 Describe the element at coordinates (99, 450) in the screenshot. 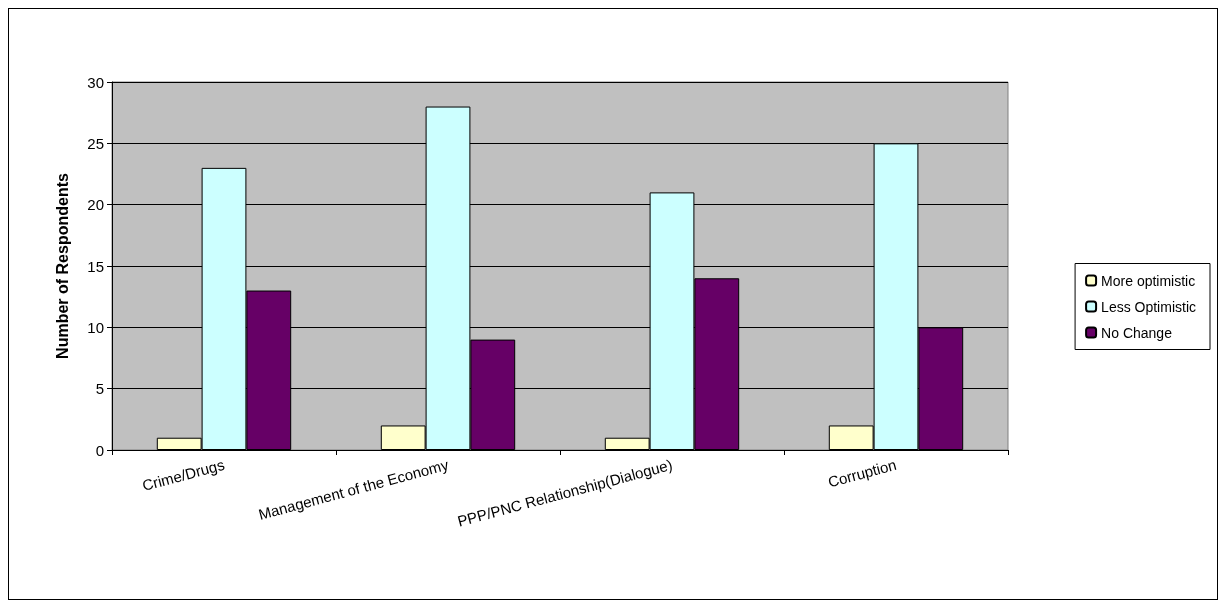

I see `y-tick-label: 0` at that location.